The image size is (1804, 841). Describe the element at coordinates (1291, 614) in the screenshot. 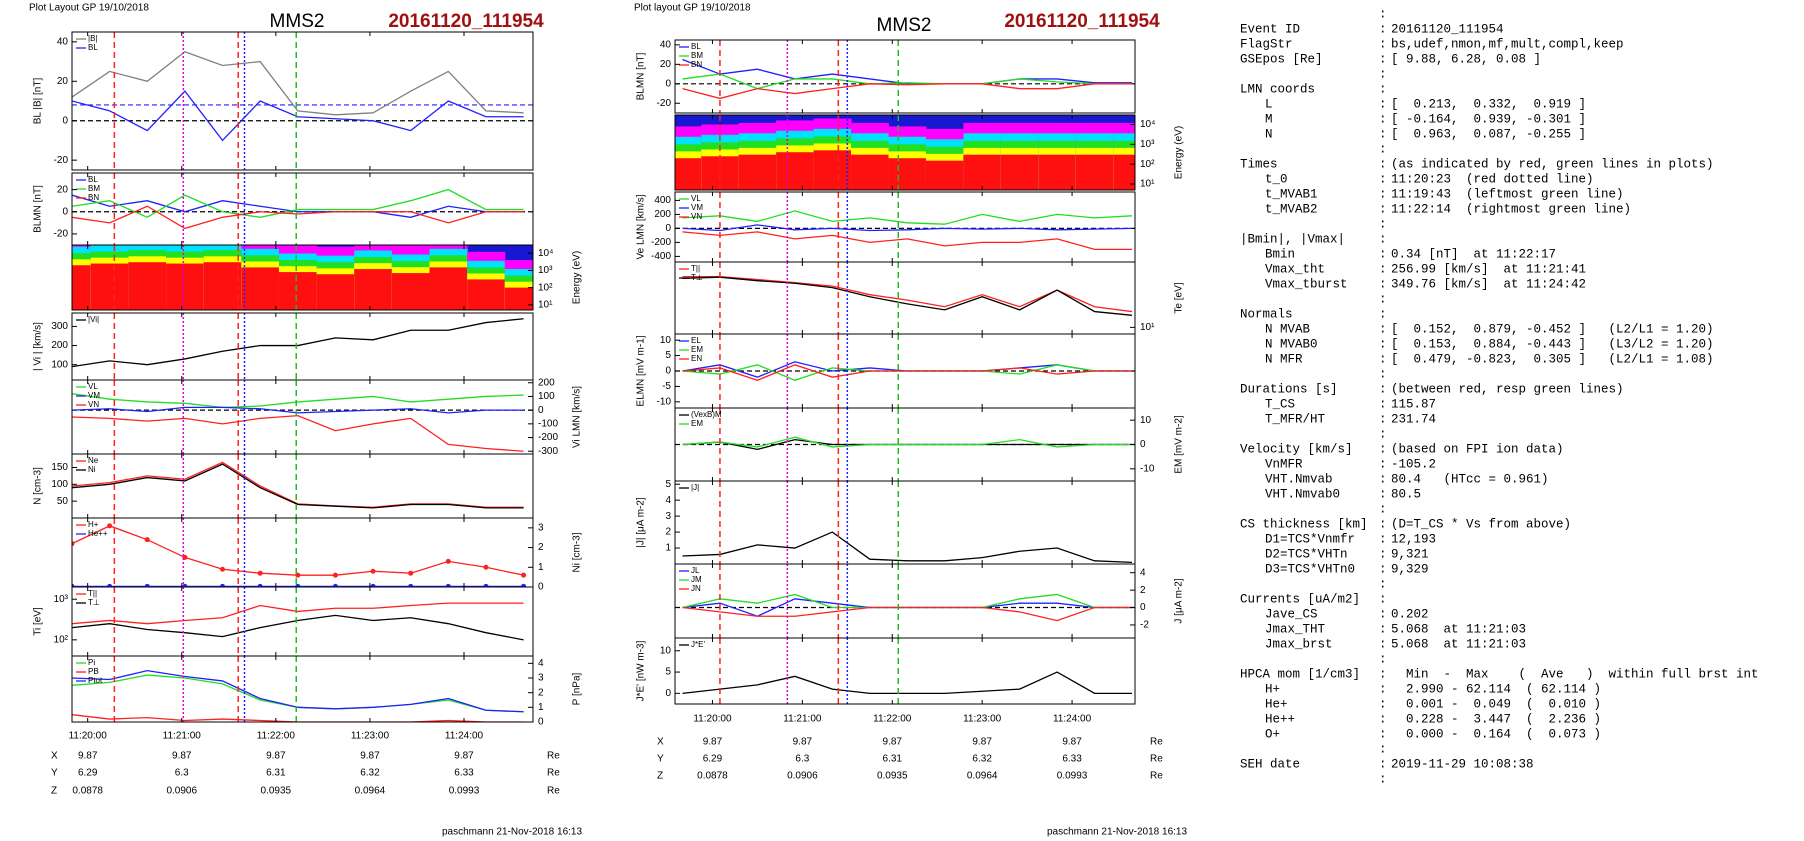

I see `listing-label: Jave_CS` at that location.